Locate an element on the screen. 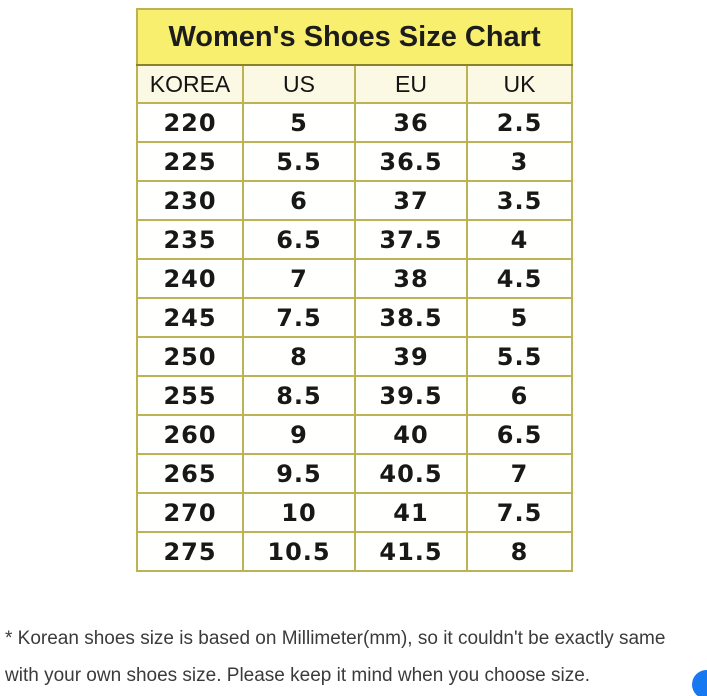  table-row: 255 8.5 39.5 6 is located at coordinates (355, 395).